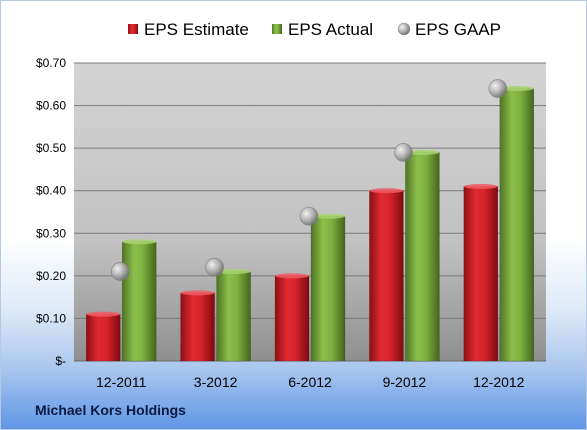 The height and width of the screenshot is (430, 587). Describe the element at coordinates (216, 382) in the screenshot. I see `x-tick-label: 3-2012` at that location.